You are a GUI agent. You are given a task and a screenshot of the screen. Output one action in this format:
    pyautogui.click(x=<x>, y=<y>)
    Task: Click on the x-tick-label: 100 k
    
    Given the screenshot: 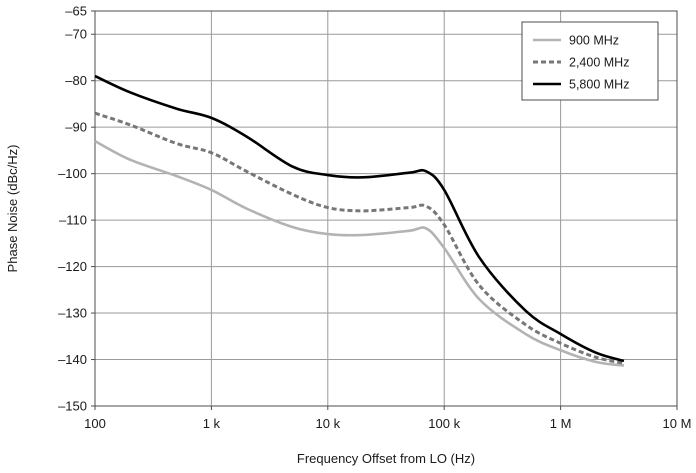 What is the action you would take?
    pyautogui.click(x=444, y=423)
    